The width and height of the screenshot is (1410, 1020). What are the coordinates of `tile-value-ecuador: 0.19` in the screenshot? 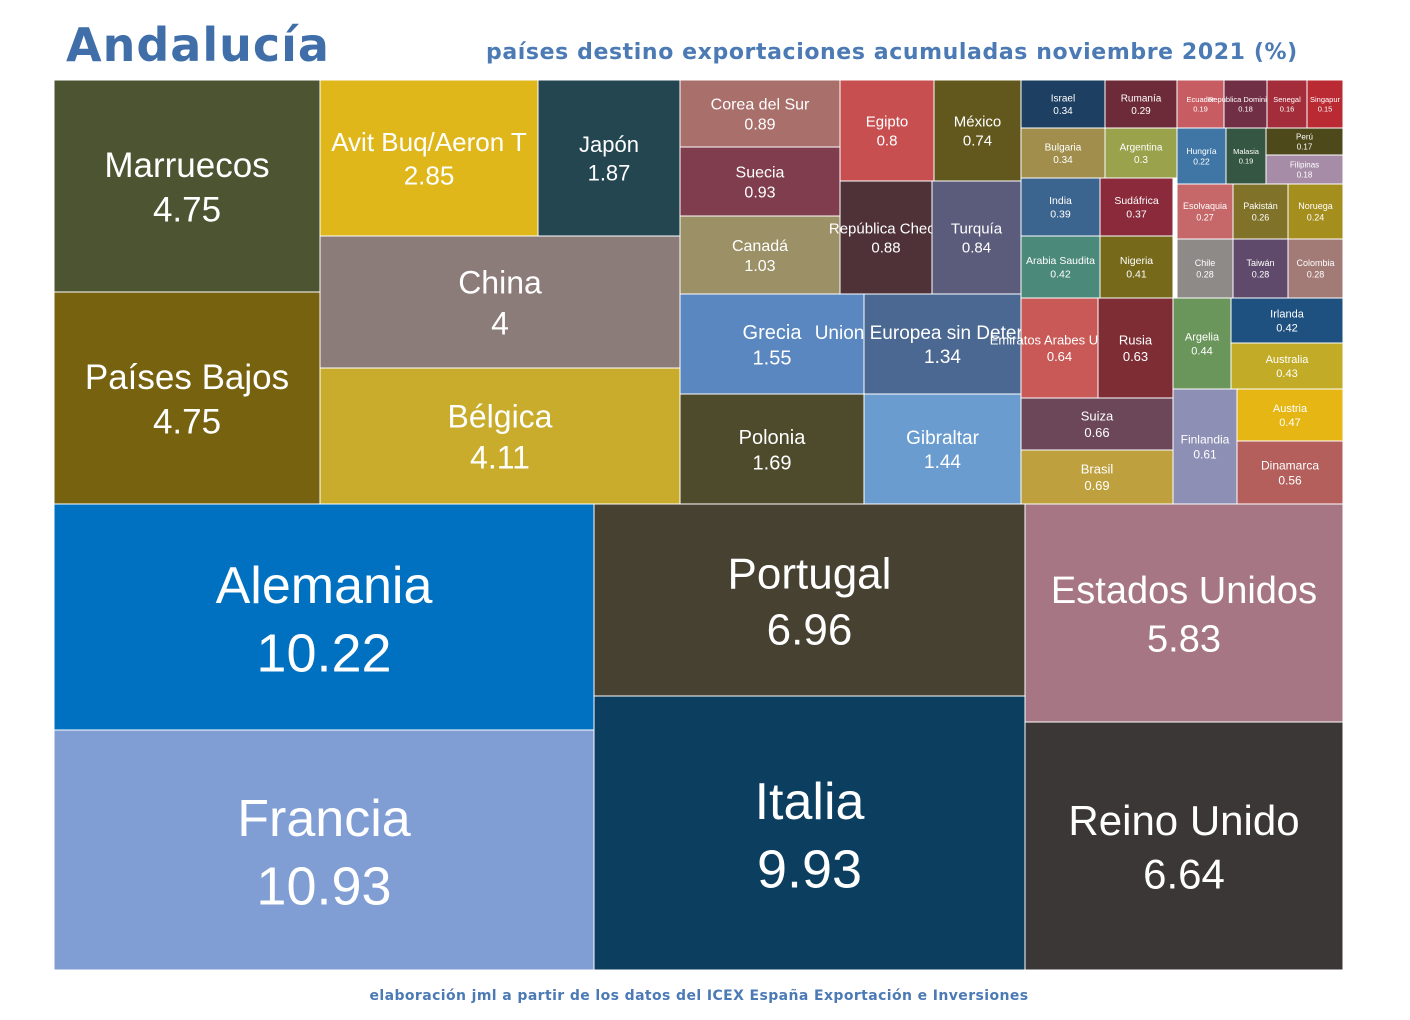 It's located at (1200, 109).